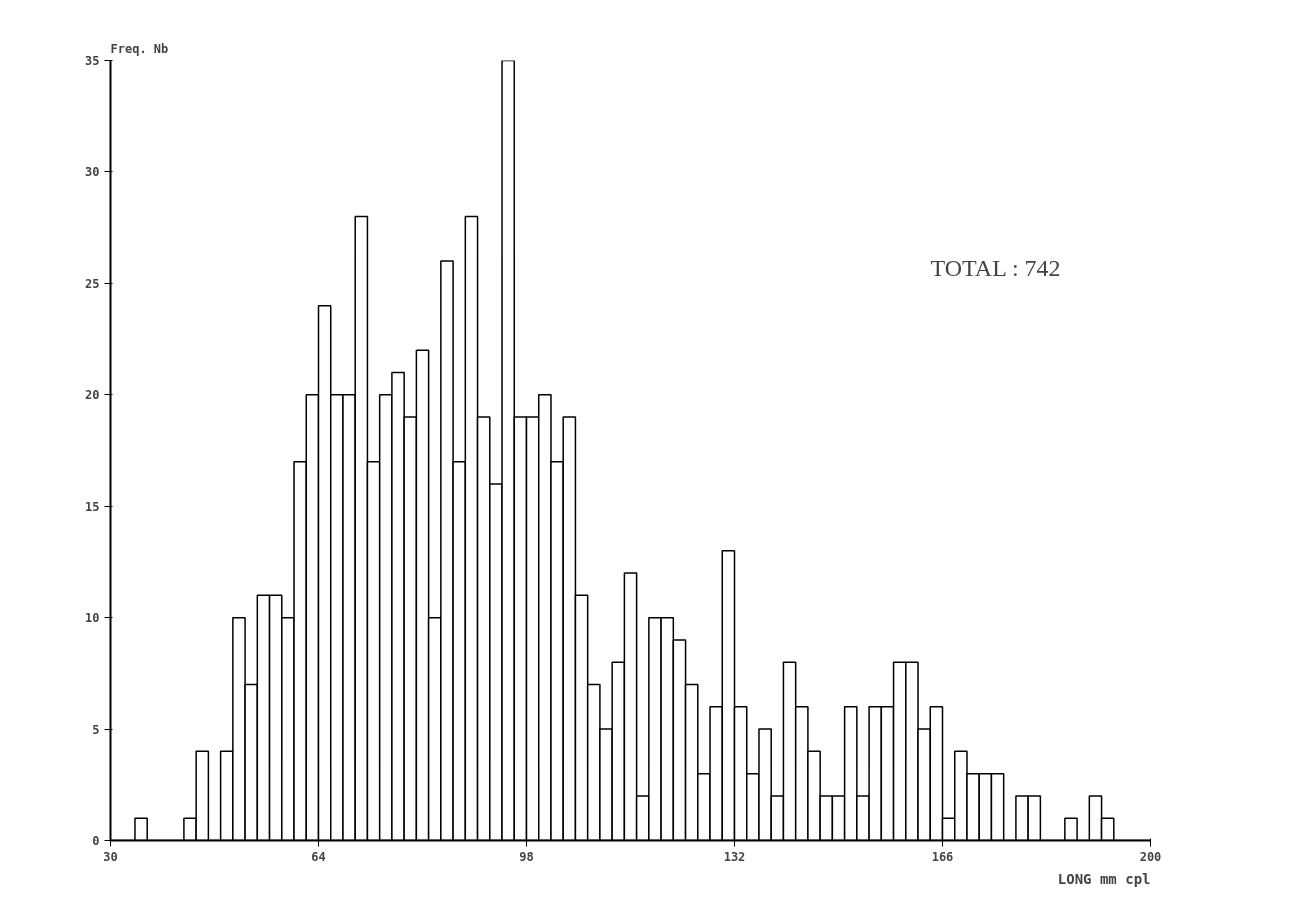 This screenshot has height=913, width=1291. I want to click on x-tick-label: 30, so click(110, 856).